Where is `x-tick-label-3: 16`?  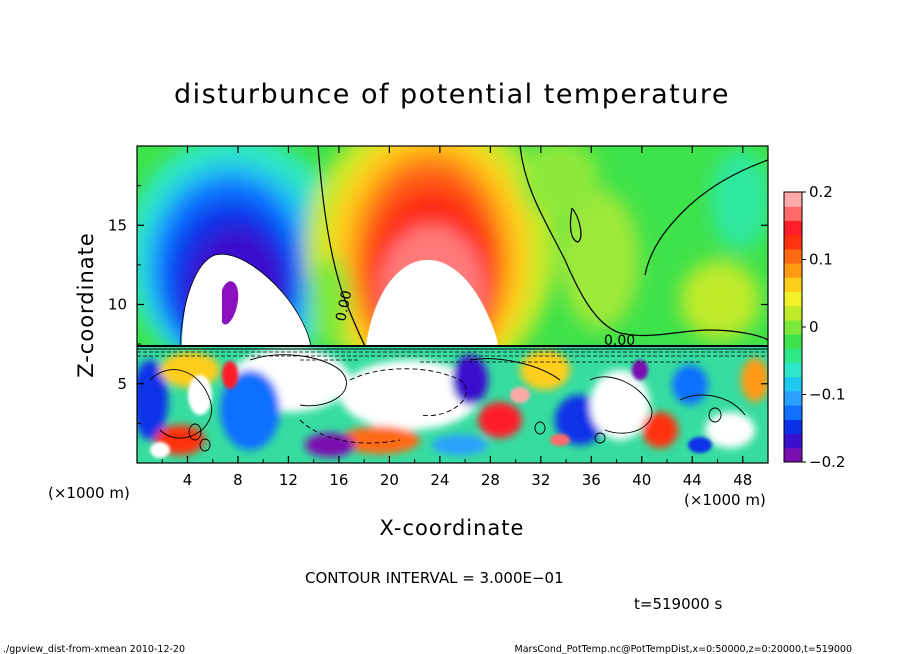
x-tick-label-3: 16 is located at coordinates (338, 480).